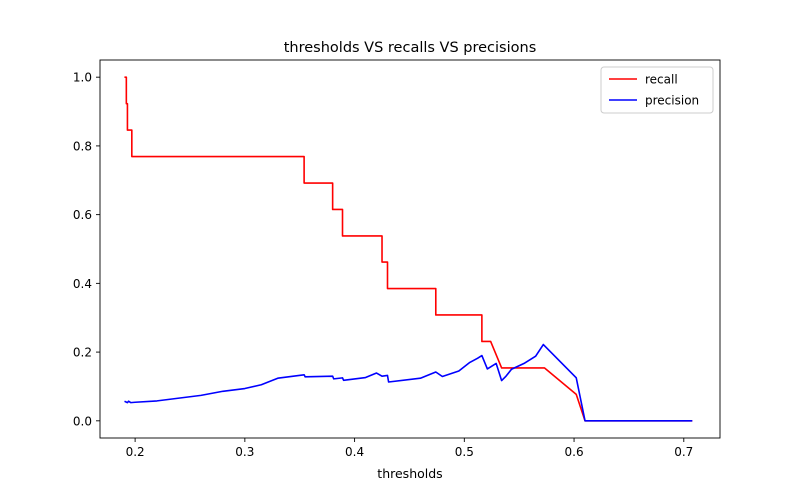  I want to click on x-axis: 0.2 0.3 0.4 0.5 0.6 0.7, so click(409, 448).